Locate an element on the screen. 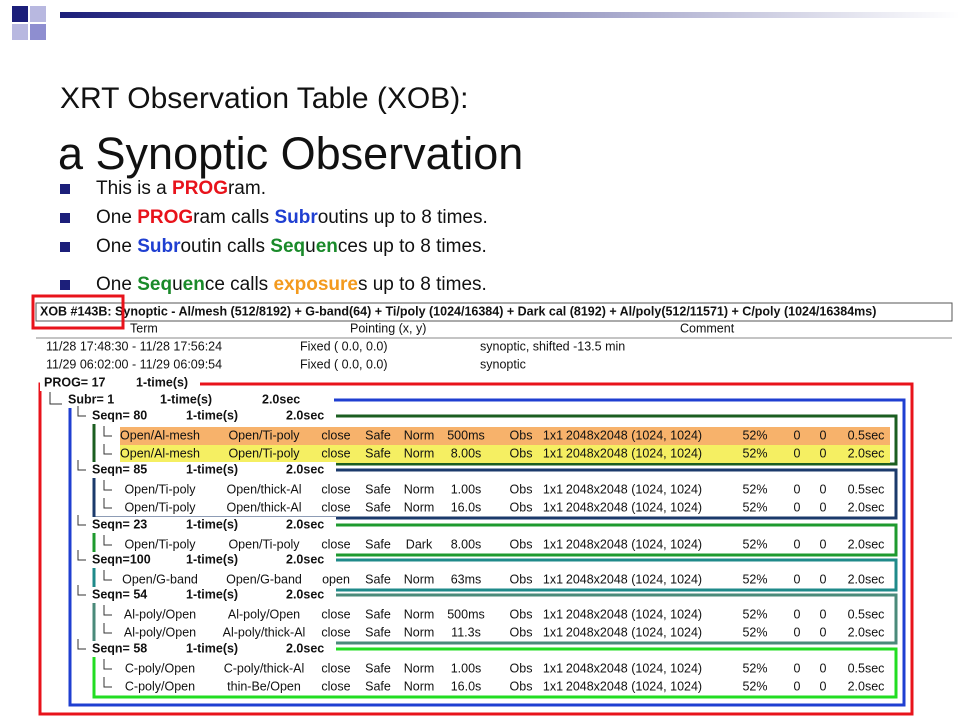 Image resolution: width=960 pixels, height=720 pixels. bullet-segment: ces up to 8 times. is located at coordinates (412, 246).